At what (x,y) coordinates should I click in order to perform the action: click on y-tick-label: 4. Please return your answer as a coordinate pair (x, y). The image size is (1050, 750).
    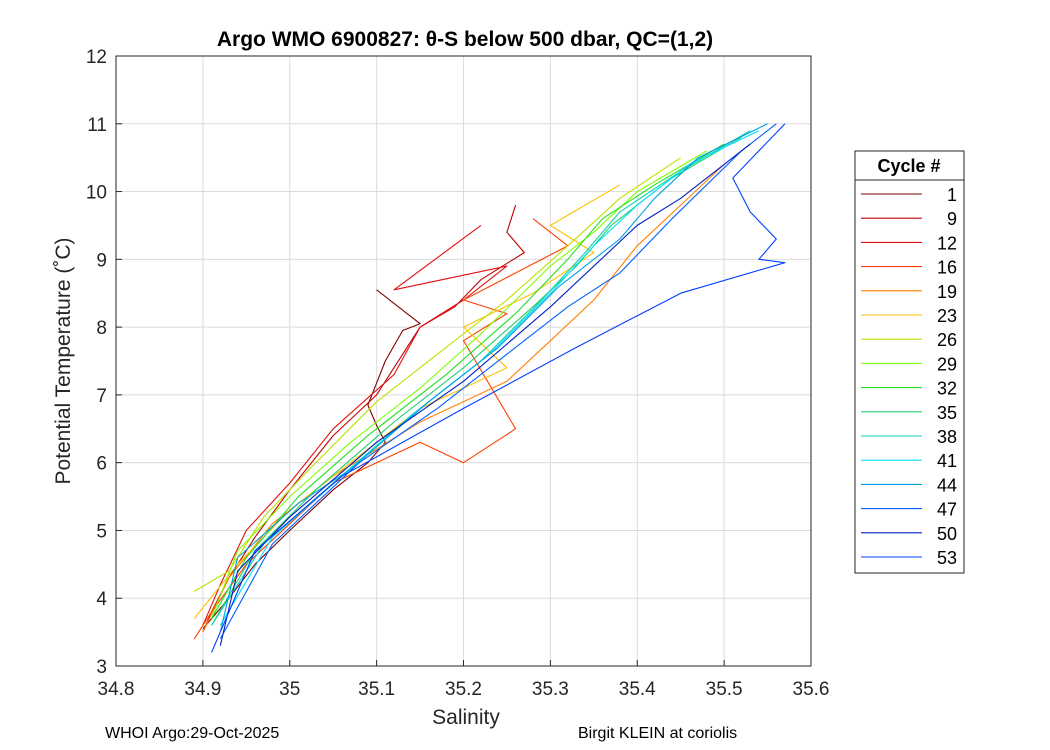
    Looking at the image, I should click on (101, 599).